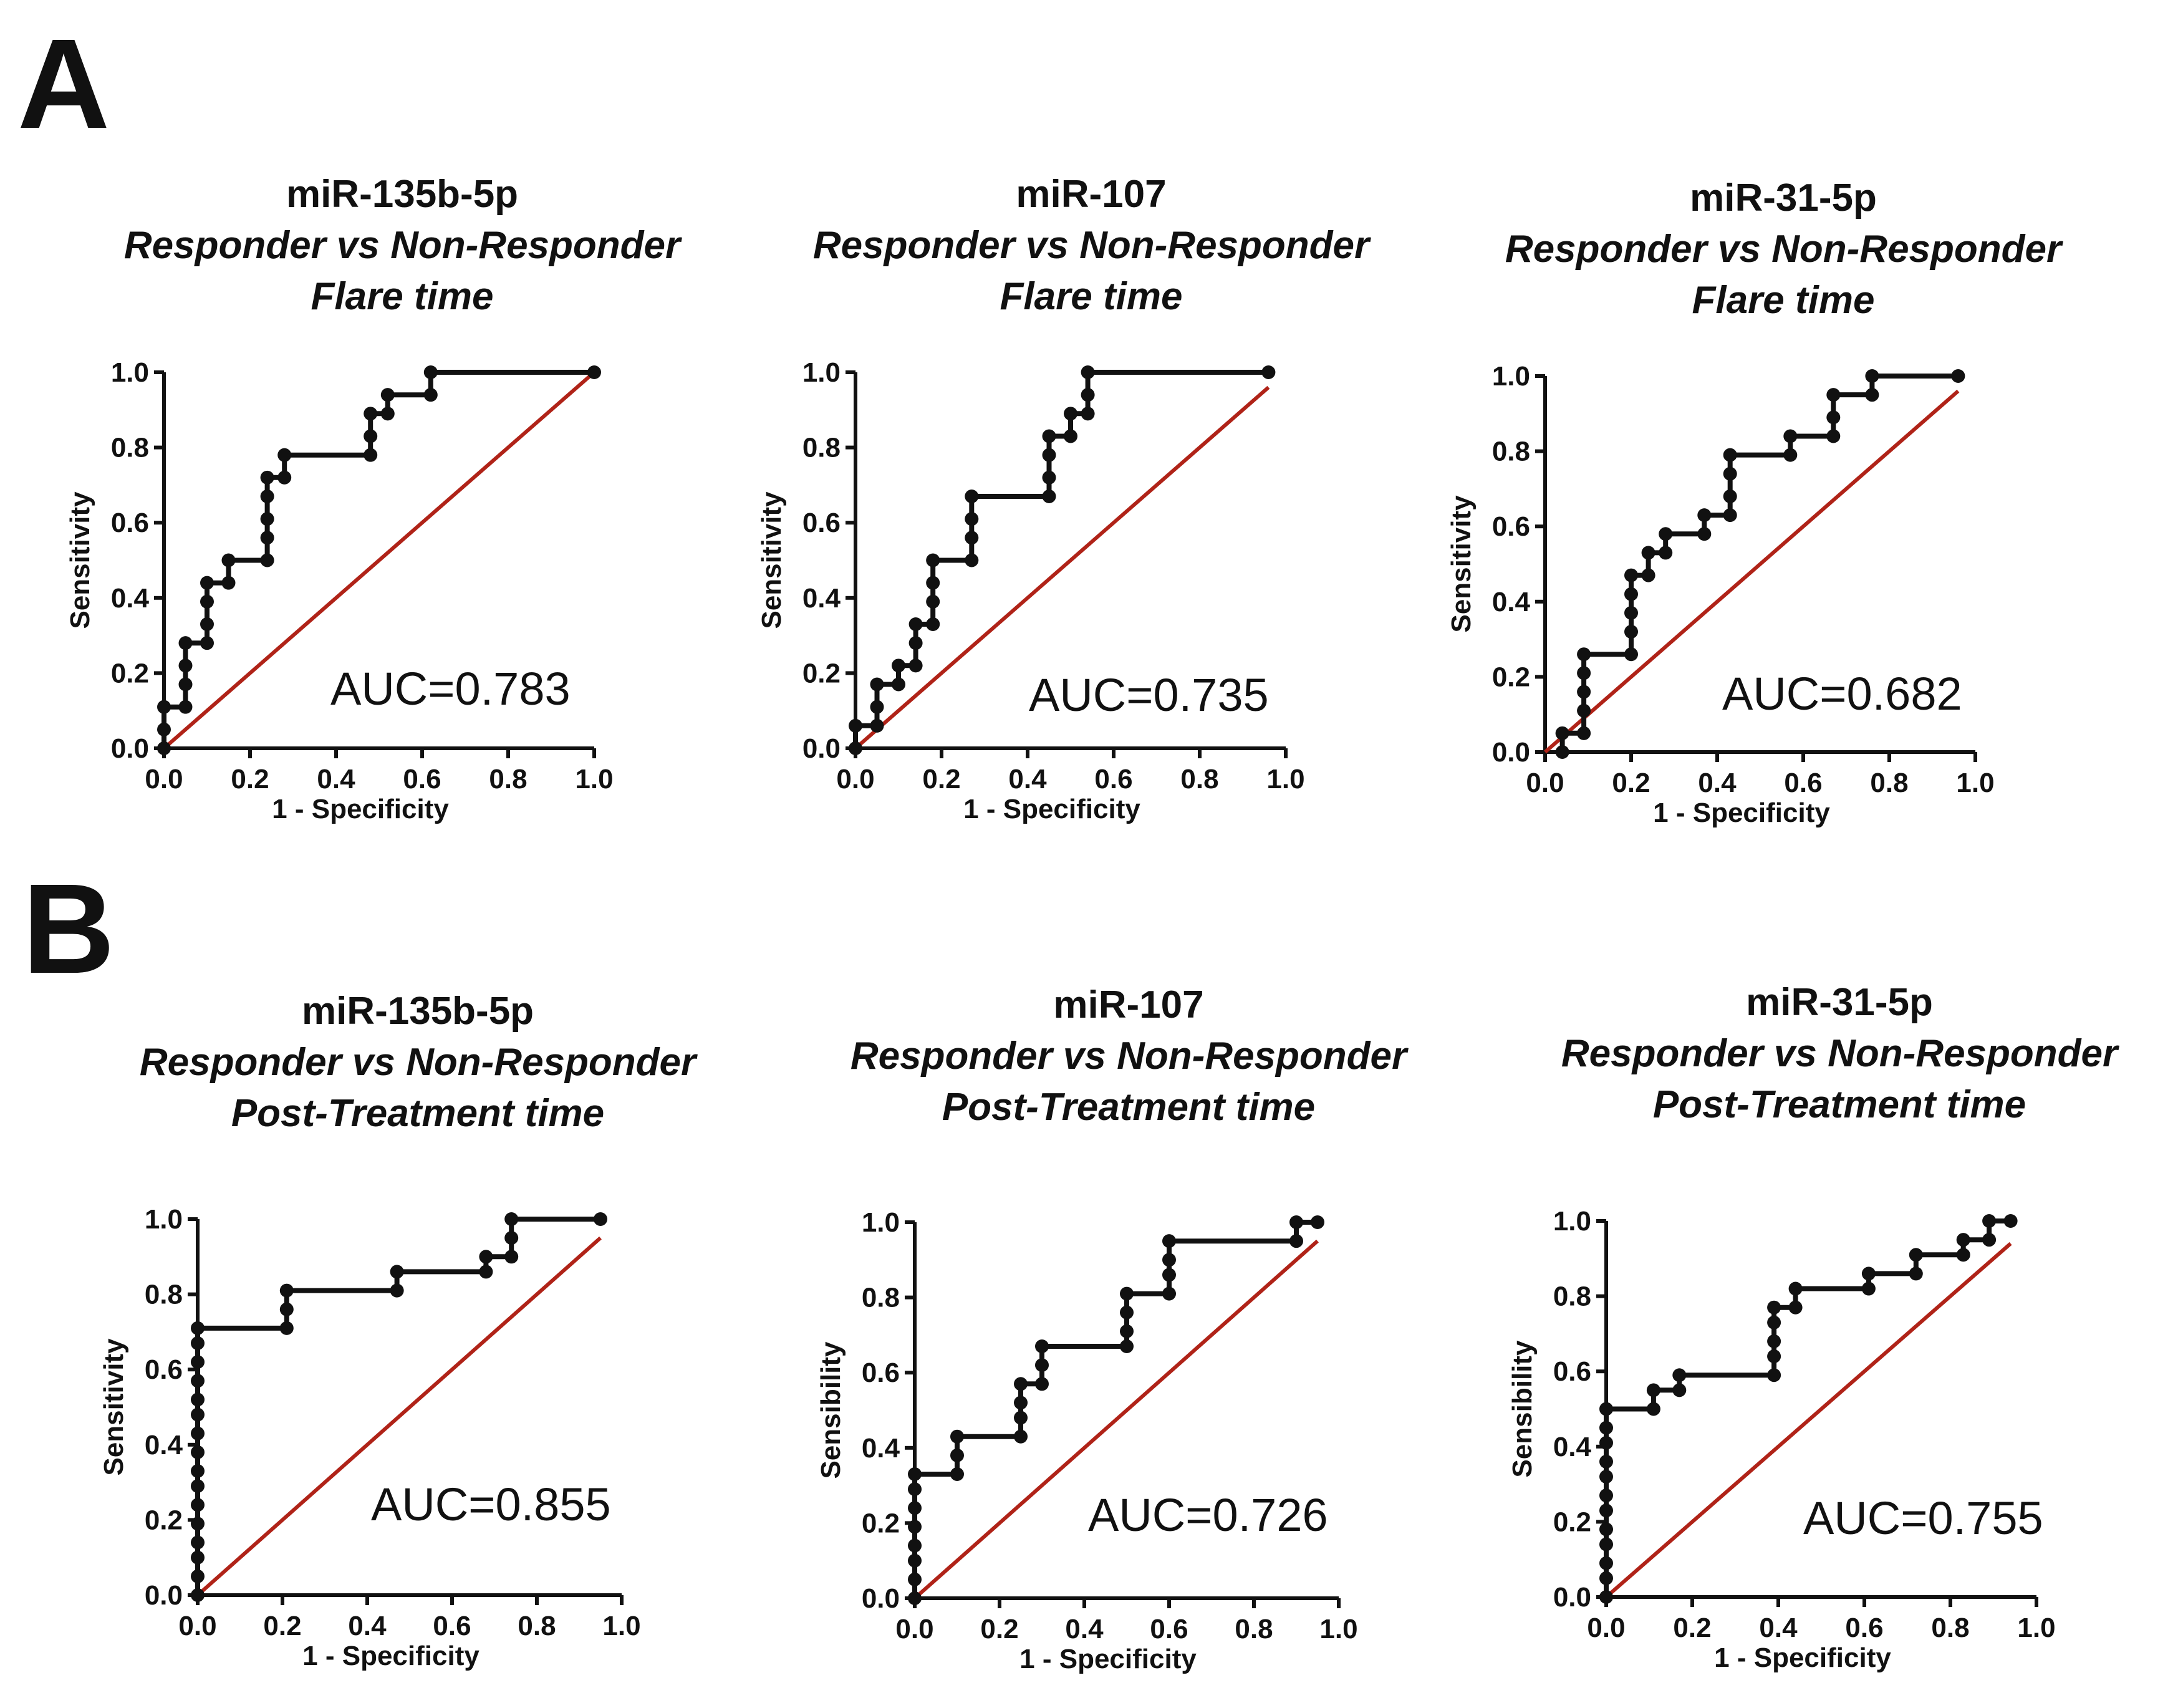  What do you see at coordinates (1522, 1409) in the screenshot?
I see `y-axis-label: Sensibility` at bounding box center [1522, 1409].